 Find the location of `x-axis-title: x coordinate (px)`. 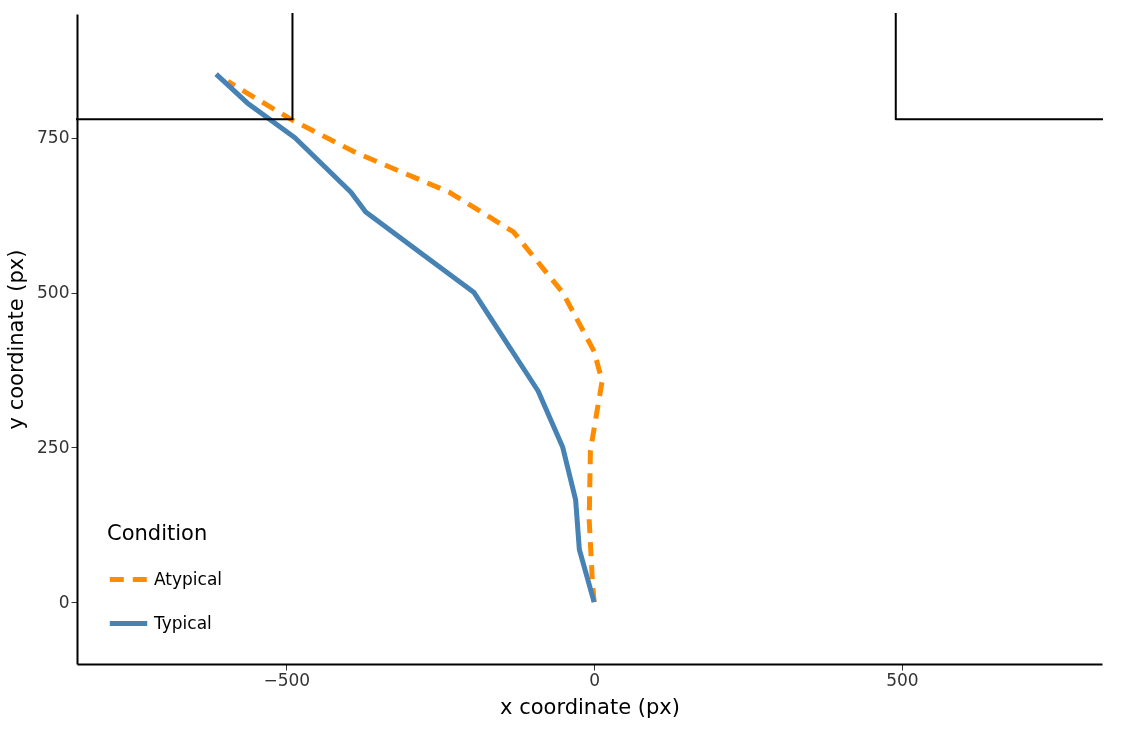

x-axis-title: x coordinate (px) is located at coordinates (590, 706).